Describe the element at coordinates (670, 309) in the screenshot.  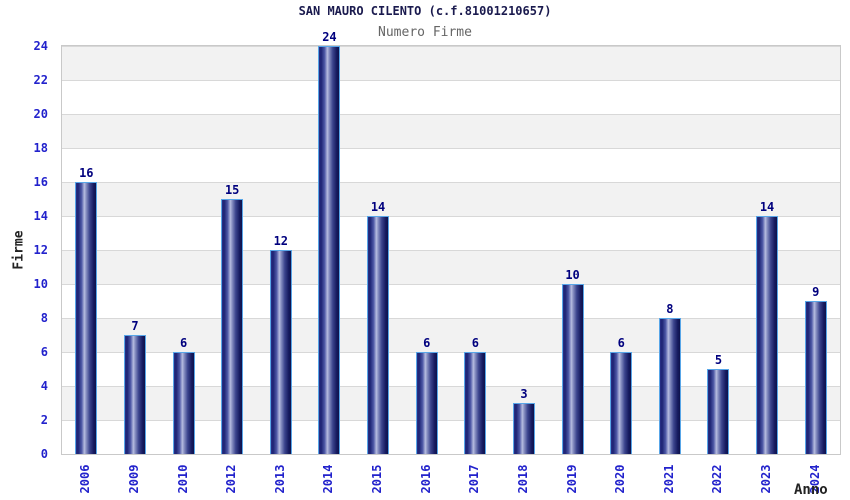
I see `bar-value-label: 8` at that location.